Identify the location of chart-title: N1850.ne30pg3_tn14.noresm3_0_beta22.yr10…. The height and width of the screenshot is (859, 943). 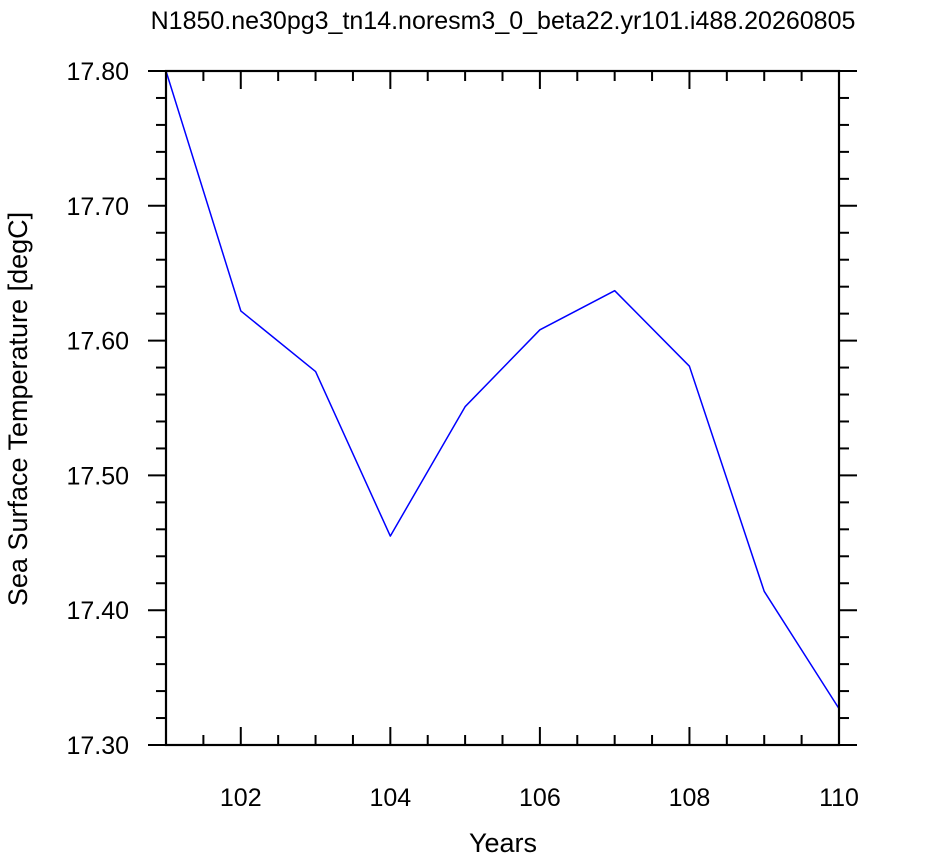
(503, 21).